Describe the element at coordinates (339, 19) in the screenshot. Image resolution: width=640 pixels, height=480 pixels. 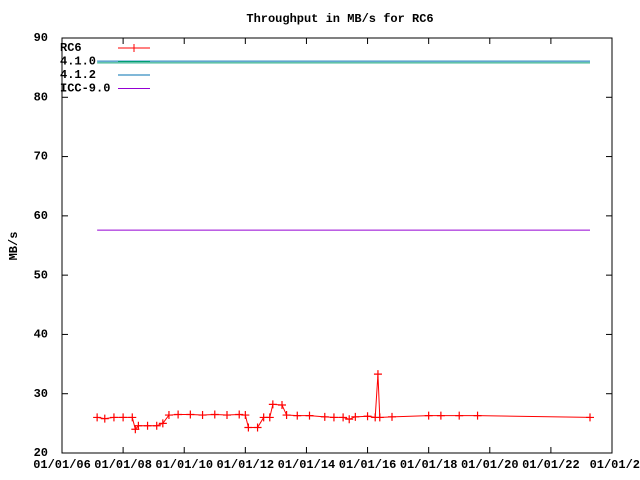
I see `chart-title: Throughput in MB/s for RC6` at that location.